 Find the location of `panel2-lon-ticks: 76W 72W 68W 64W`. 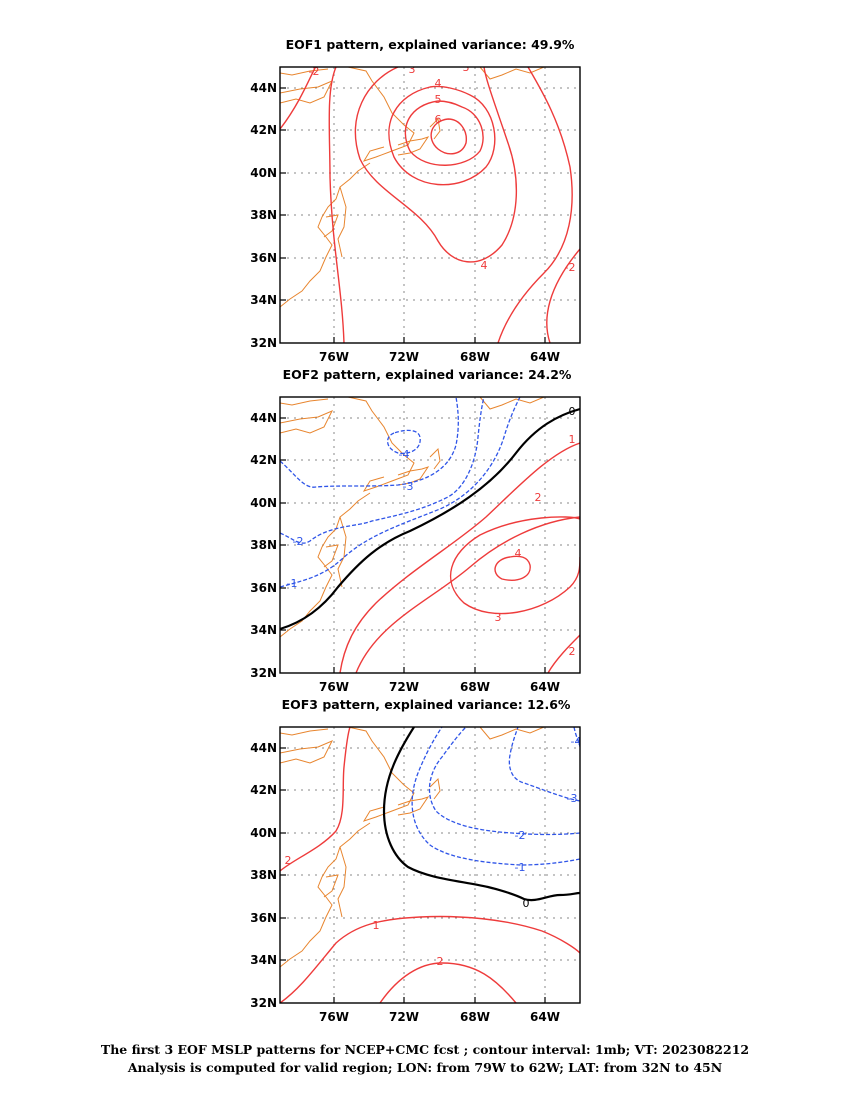

panel2-lon-ticks: 76W 72W 68W 64W is located at coordinates (439, 687).